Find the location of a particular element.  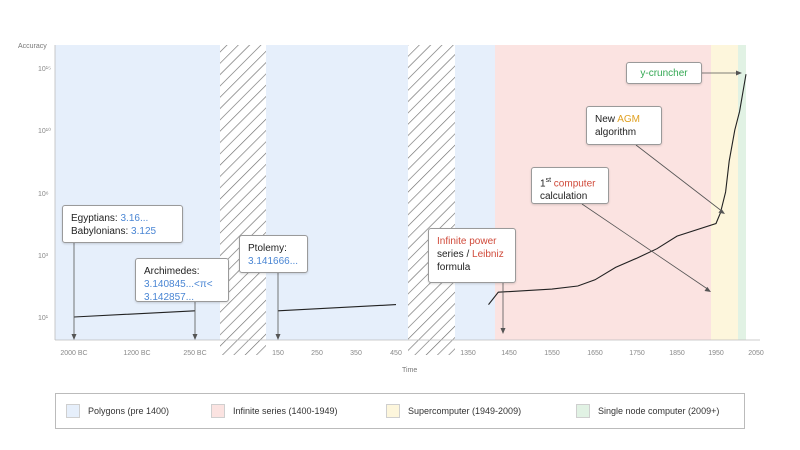

series-label: series / is located at coordinates (455, 254).